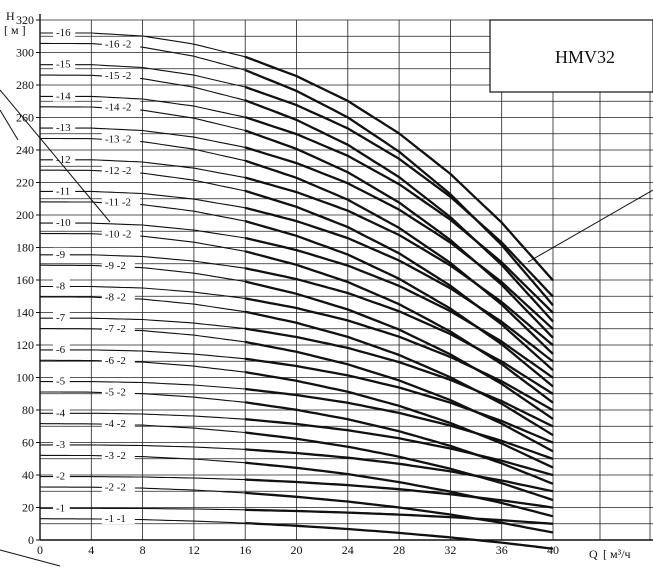 The image size is (653, 567). Describe the element at coordinates (115, 456) in the screenshot. I see `curve-label: -3 -2` at that location.